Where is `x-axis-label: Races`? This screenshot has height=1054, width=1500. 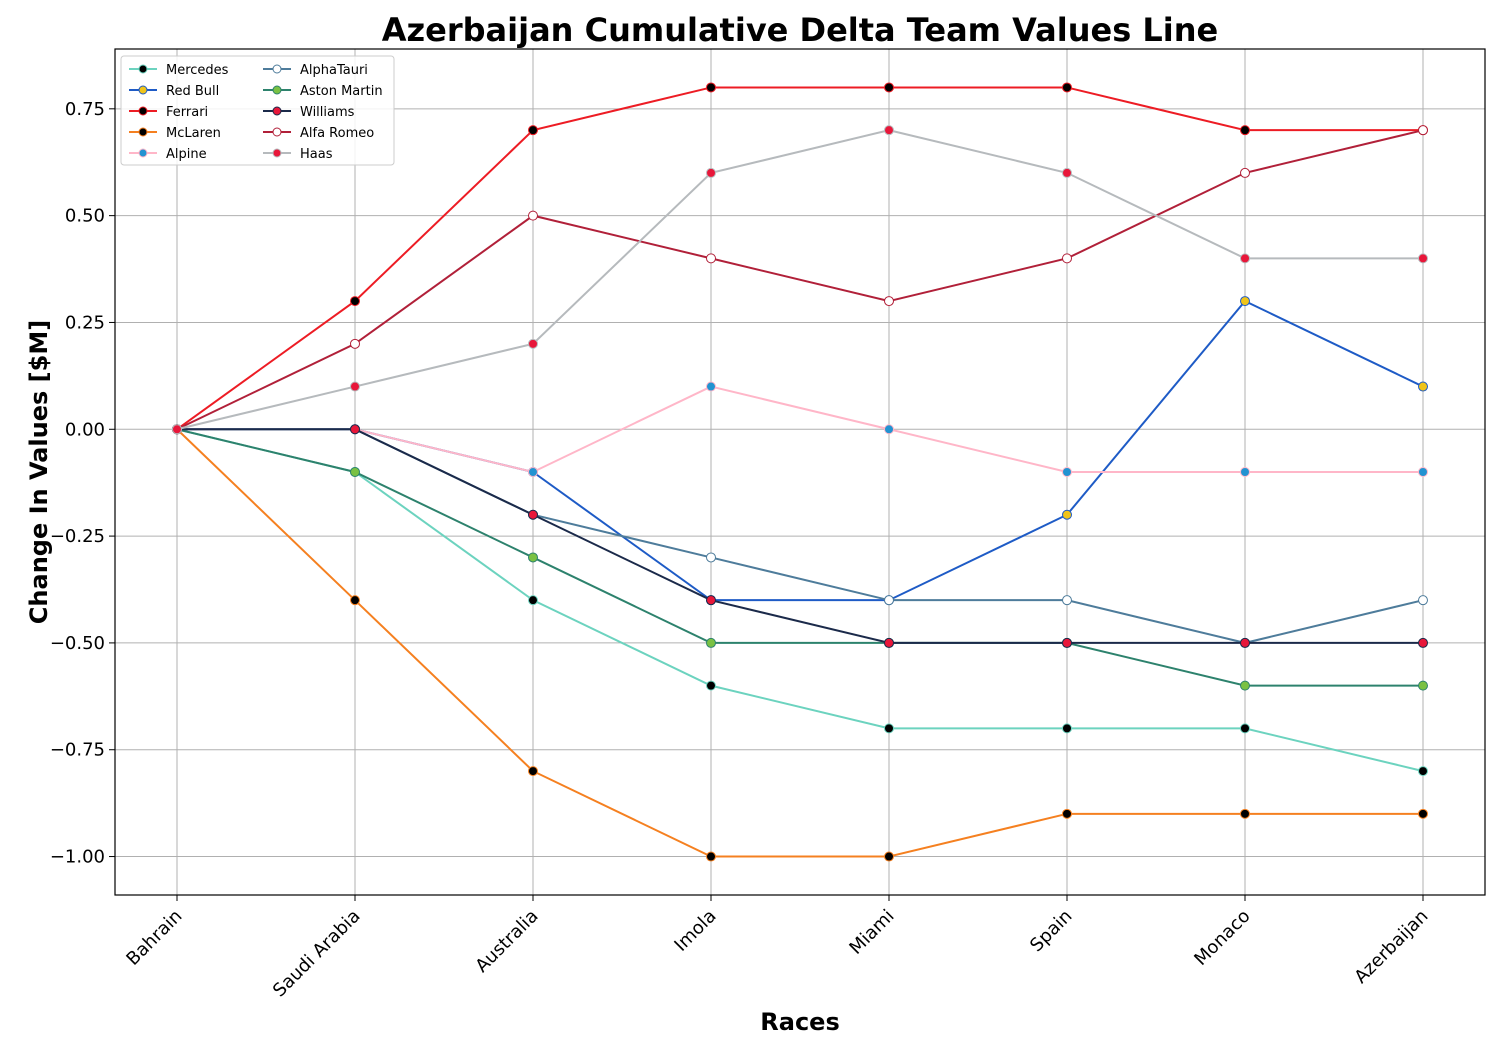 x-axis-label: Races is located at coordinates (799, 1022).